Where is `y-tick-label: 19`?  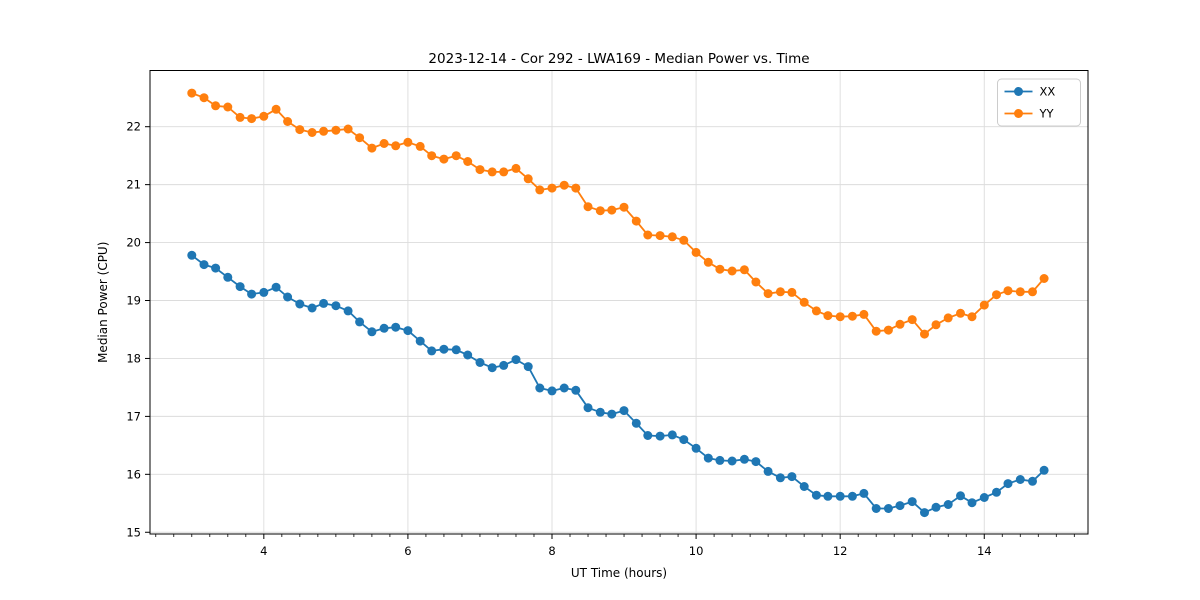 y-tick-label: 19 is located at coordinates (133, 301).